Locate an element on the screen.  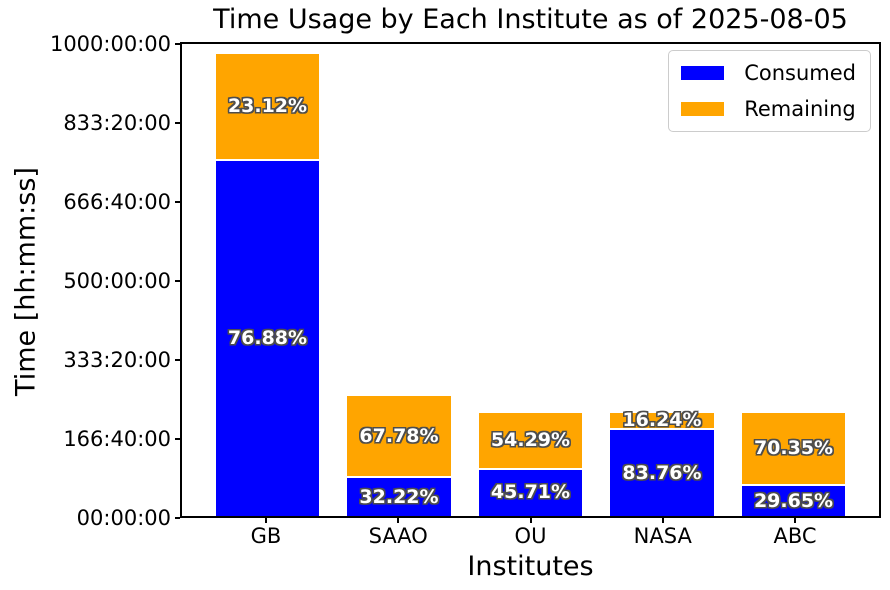
percent-label-remaining-gb: 23.12% is located at coordinates (267, 106).